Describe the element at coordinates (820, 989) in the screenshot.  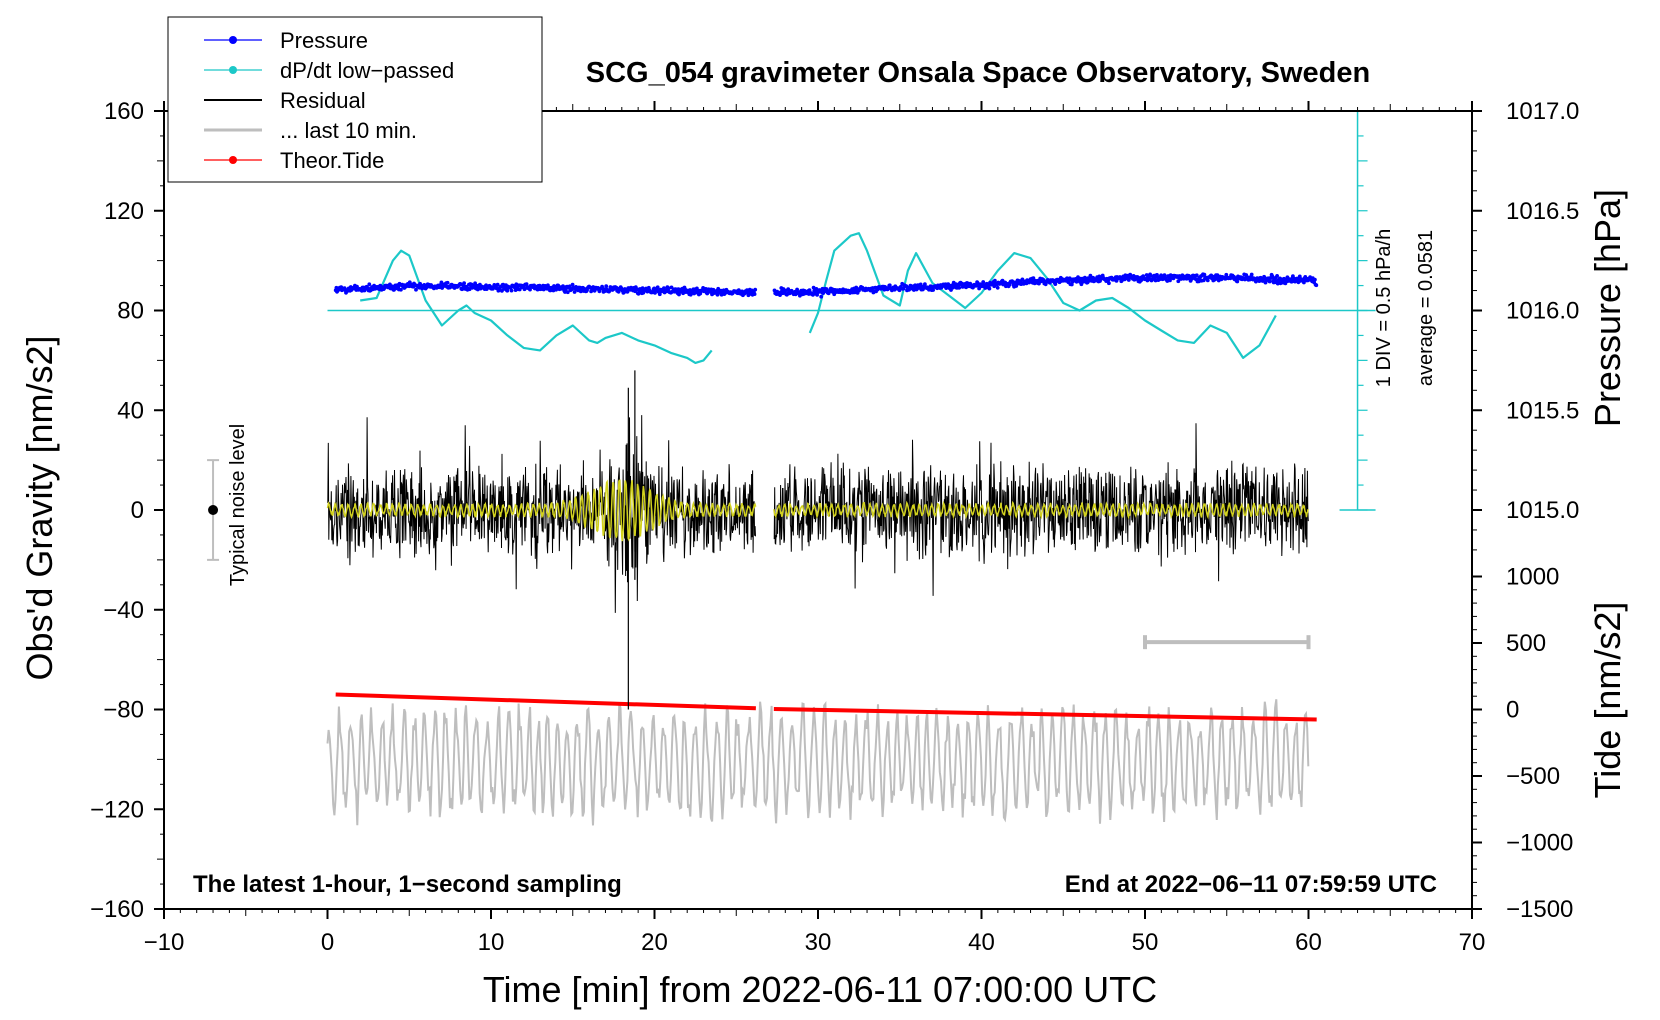
I see `x-axis-label: Time [min] from 2022-06-11 07:00:00 UTC` at that location.